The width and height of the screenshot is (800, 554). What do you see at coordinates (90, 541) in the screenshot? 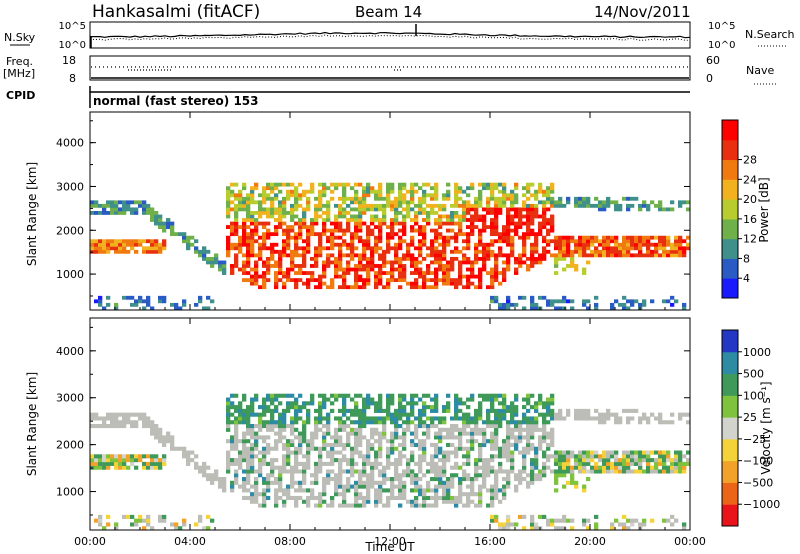
I see `x-tick-label: 00:00` at bounding box center [90, 541].